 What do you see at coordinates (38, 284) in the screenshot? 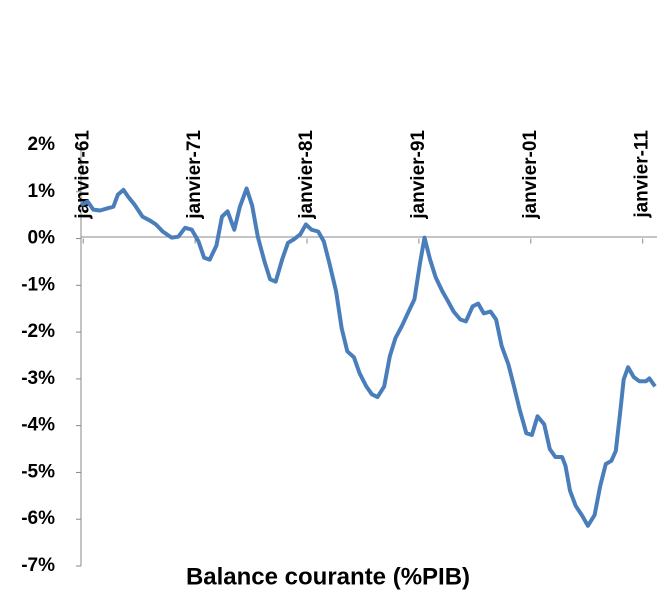
I see `y-tick-label: -1%` at bounding box center [38, 284].